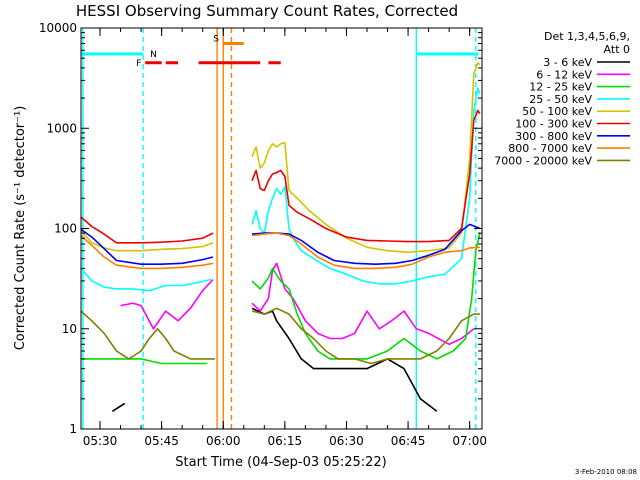  I want to click on legend-entry-label-9: 7000 - 20000 keV, so click(543, 160).